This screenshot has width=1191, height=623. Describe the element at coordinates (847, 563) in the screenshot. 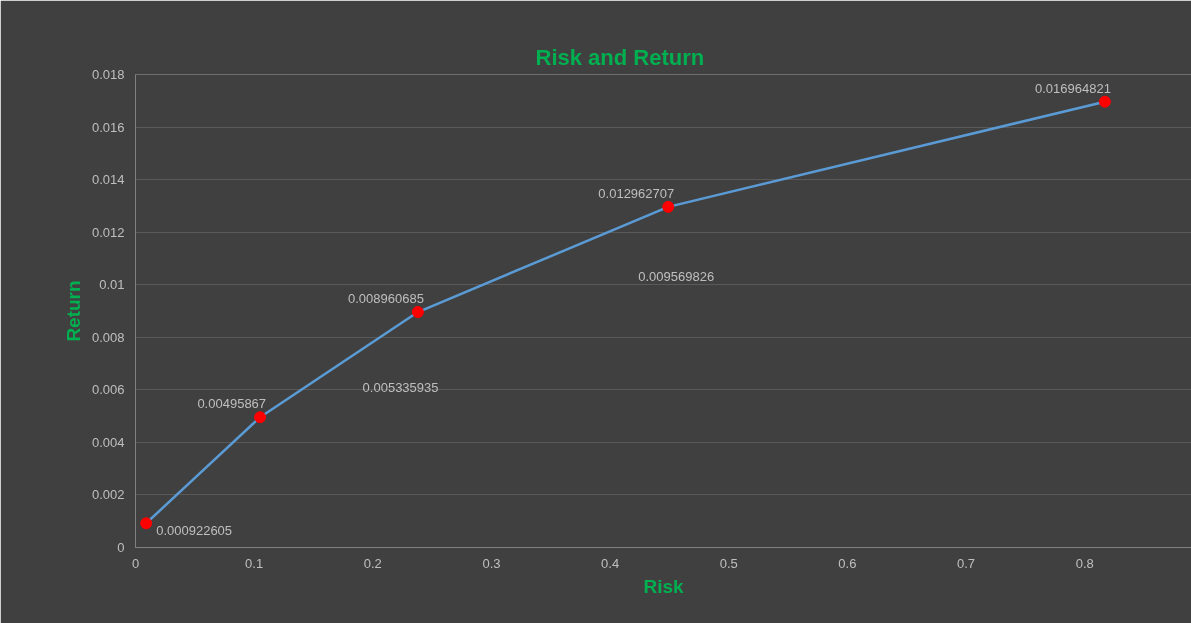

I see `x-tick-label: 0.6` at that location.